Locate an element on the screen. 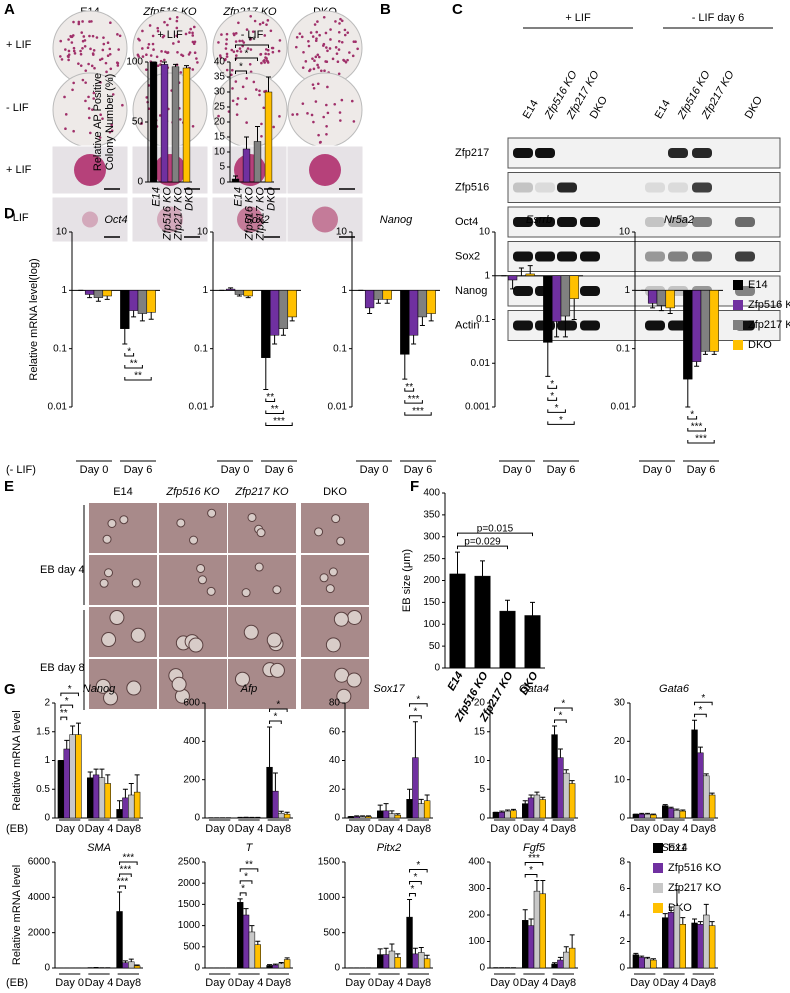 This screenshot has height=993, width=790. legend-label: DKO is located at coordinates (760, 345).